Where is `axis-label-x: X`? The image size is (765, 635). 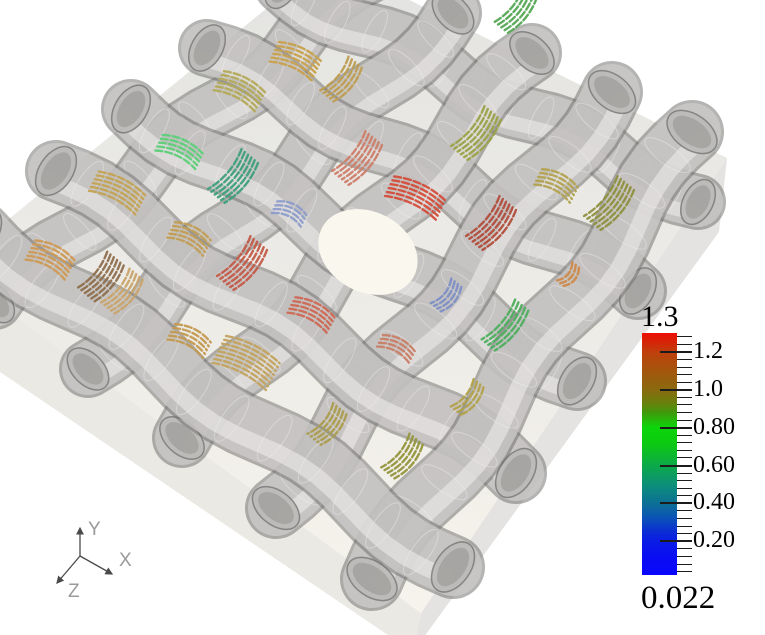 axis-label-x: X is located at coordinates (125, 560).